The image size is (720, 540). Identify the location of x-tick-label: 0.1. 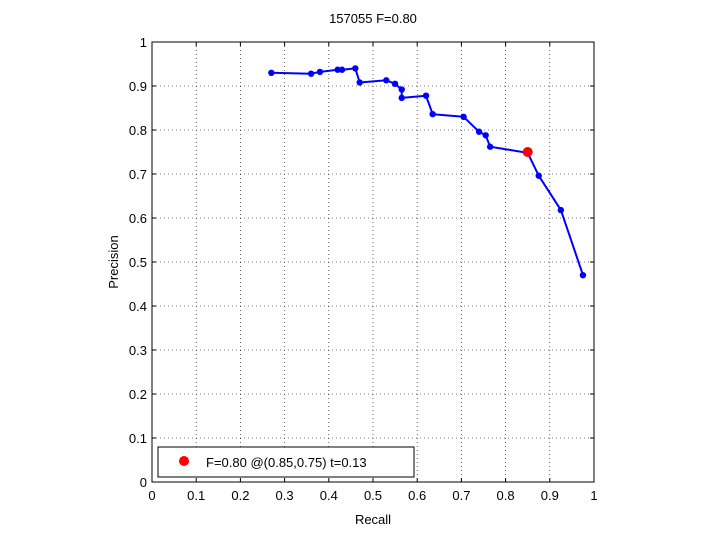
(196, 495).